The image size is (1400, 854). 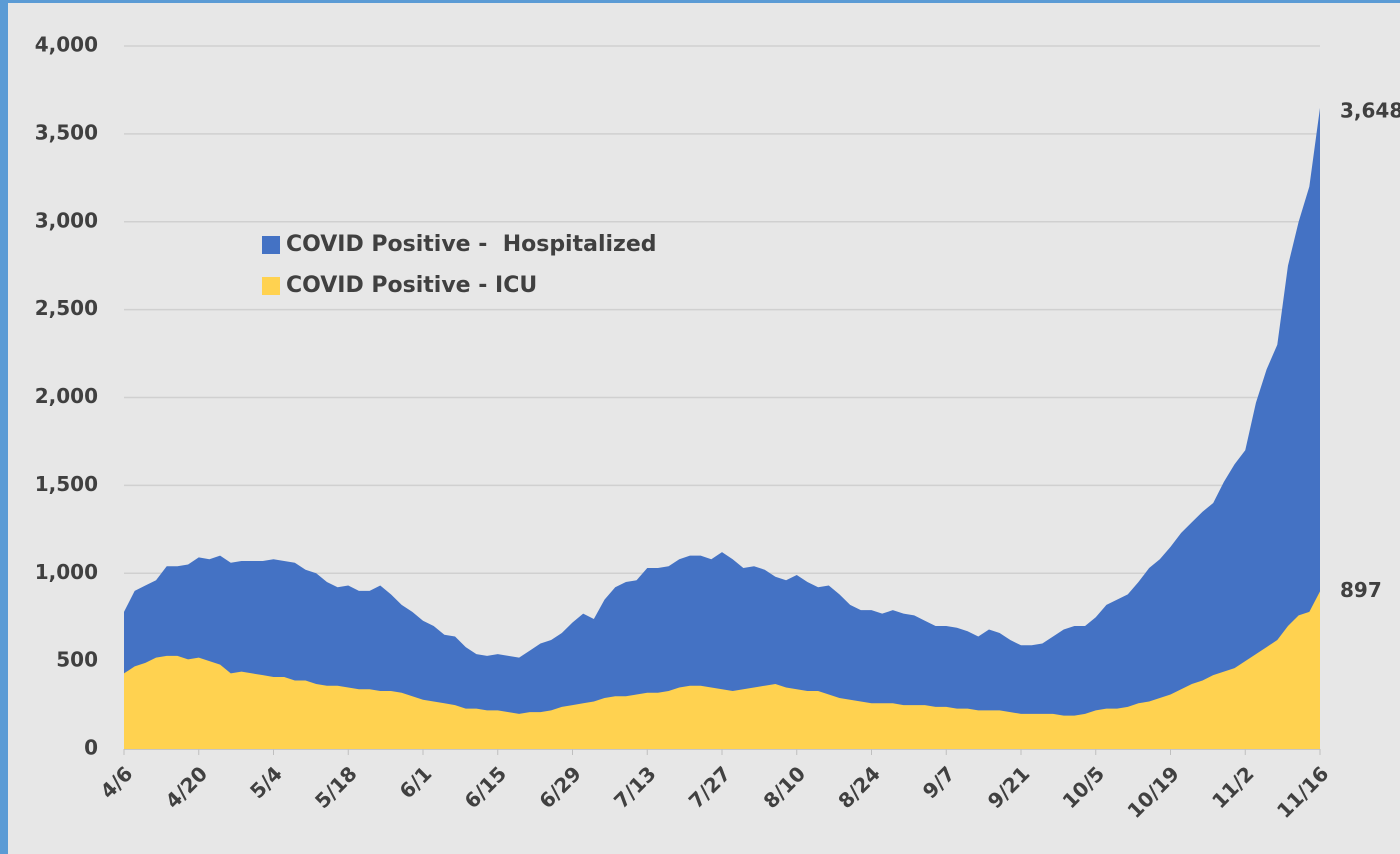 I want to click on y-tick-label: 3,000, so click(x=66, y=220).